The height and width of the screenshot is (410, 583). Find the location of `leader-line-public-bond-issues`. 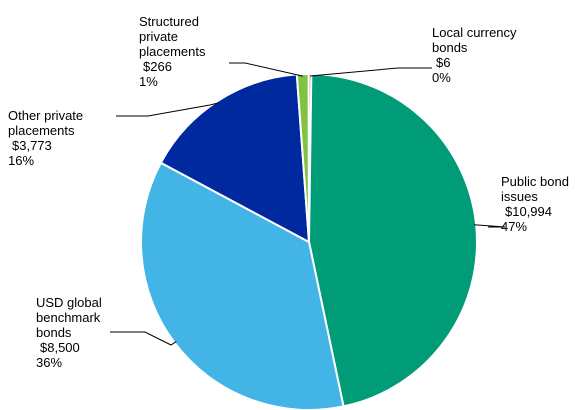

leader-line-public-bond-issues is located at coordinates (490, 226).